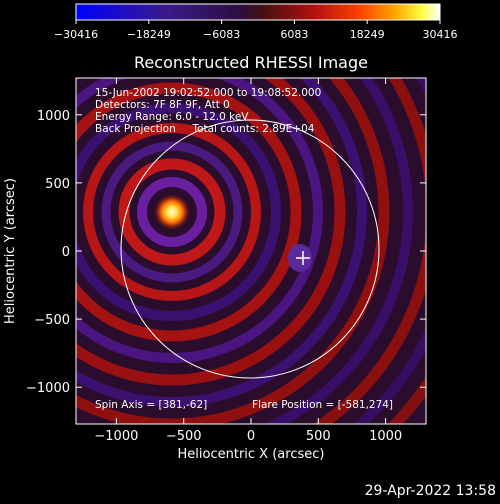  I want to click on y-tick-label: 0, so click(66, 252).